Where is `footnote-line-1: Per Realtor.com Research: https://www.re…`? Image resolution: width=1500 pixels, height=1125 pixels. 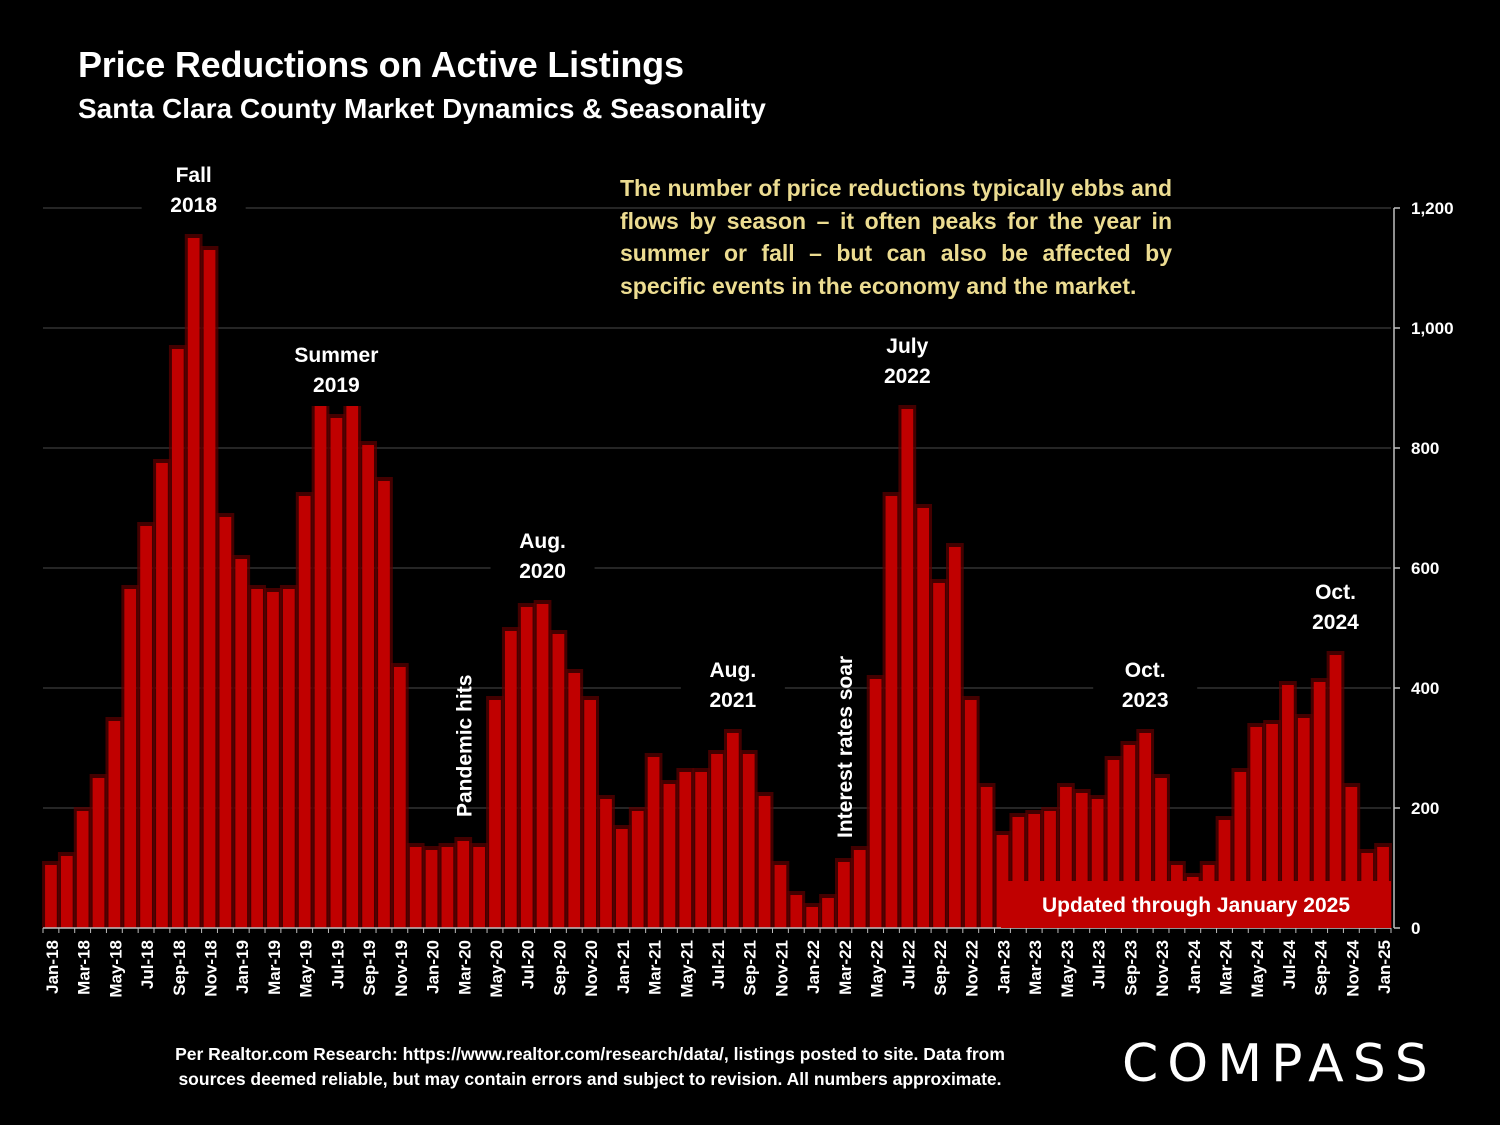 footnote-line-1: Per Realtor.com Research: https://www.re… is located at coordinates (590, 1054).